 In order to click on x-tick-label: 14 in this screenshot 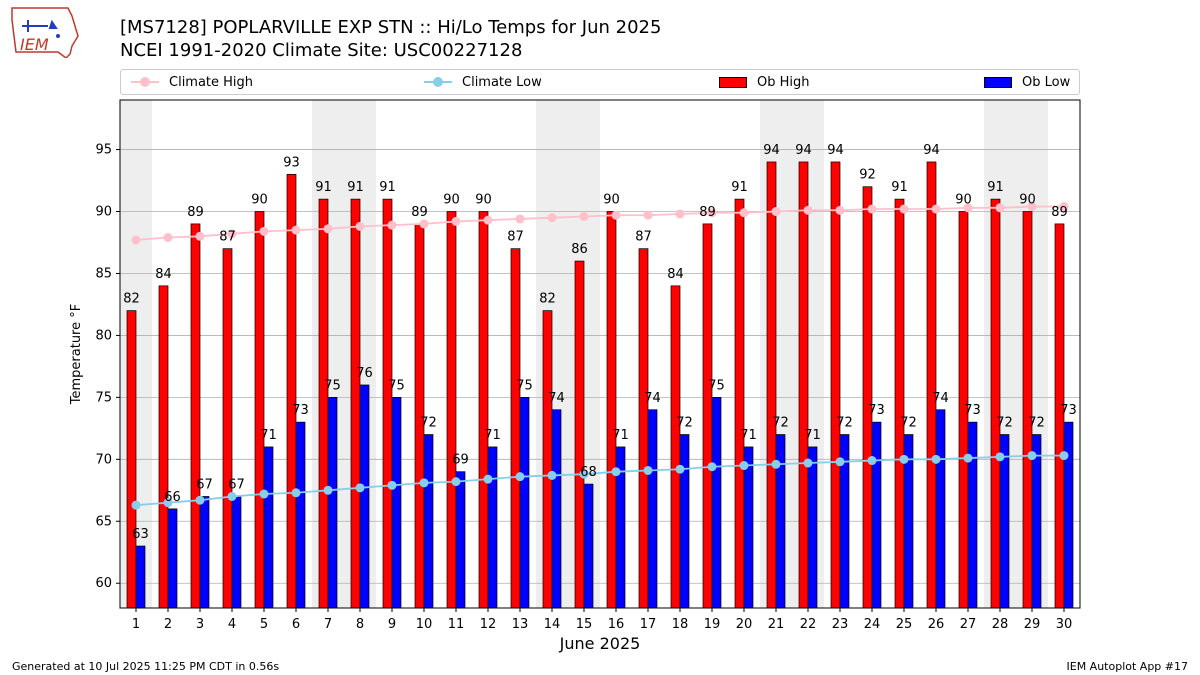, I will do `click(552, 624)`.